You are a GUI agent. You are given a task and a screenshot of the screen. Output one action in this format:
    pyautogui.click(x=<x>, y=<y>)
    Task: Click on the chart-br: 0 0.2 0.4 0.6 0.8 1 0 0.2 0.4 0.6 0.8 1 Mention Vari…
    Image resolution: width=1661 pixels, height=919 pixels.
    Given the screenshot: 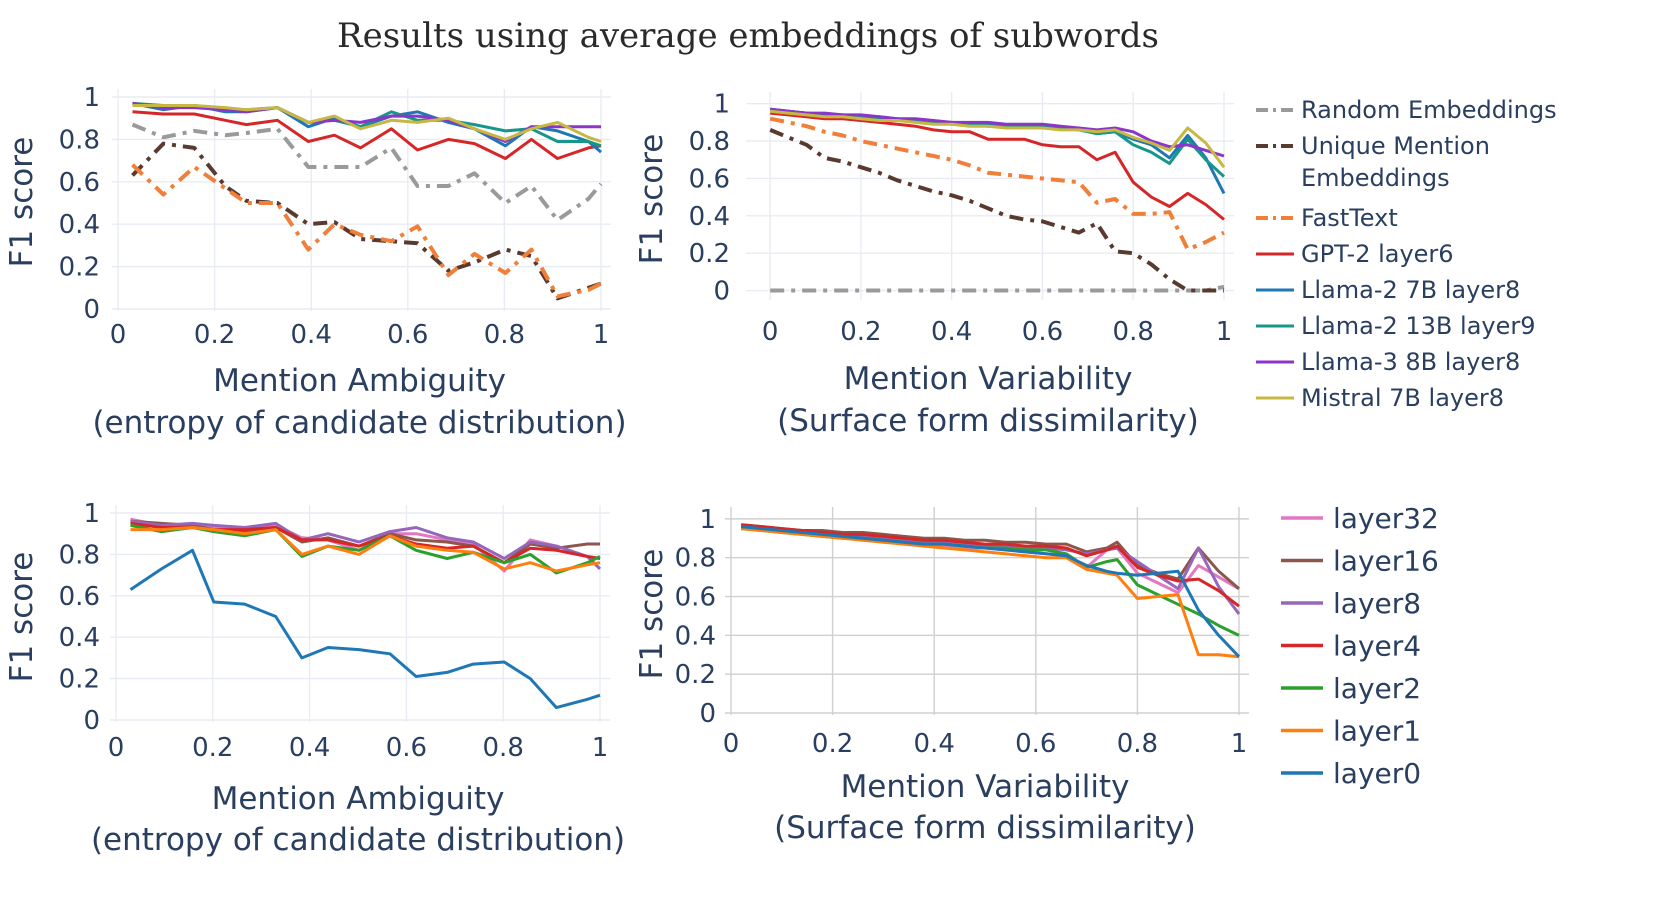 What is the action you would take?
    pyautogui.click(x=941, y=675)
    